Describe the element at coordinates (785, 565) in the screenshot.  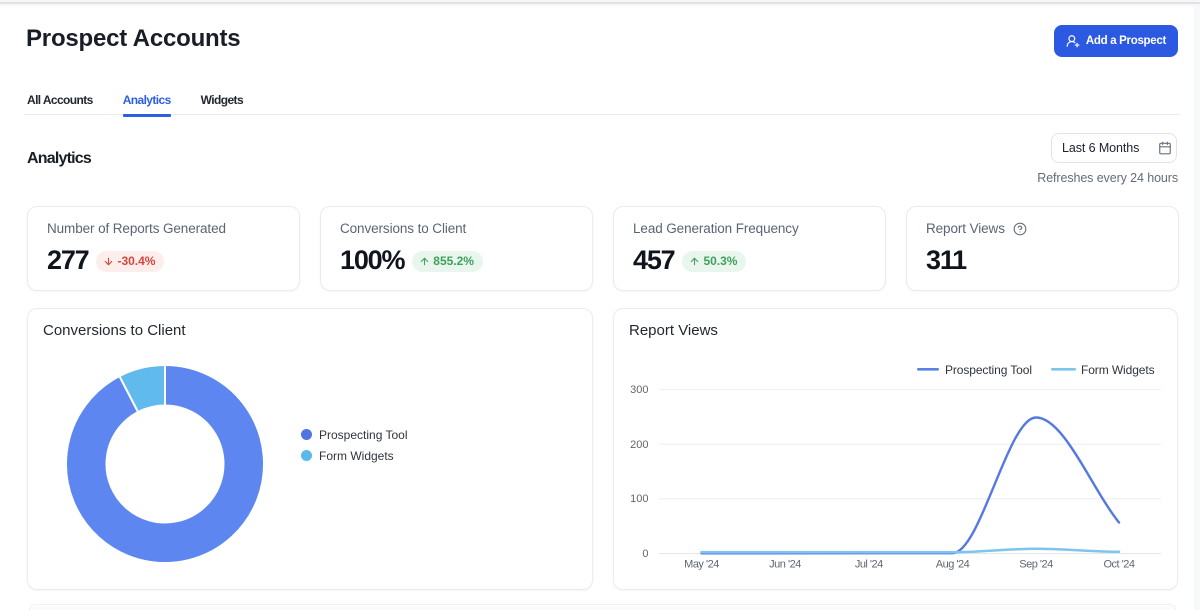
I see `svg-text: Jun '24` at that location.